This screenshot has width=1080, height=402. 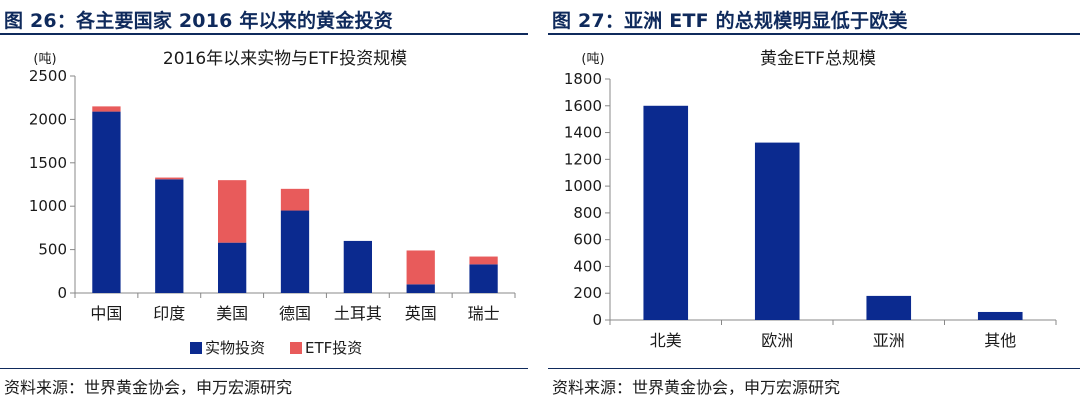 What do you see at coordinates (235, 348) in the screenshot?
I see `legend-label: 实物投资` at bounding box center [235, 348].